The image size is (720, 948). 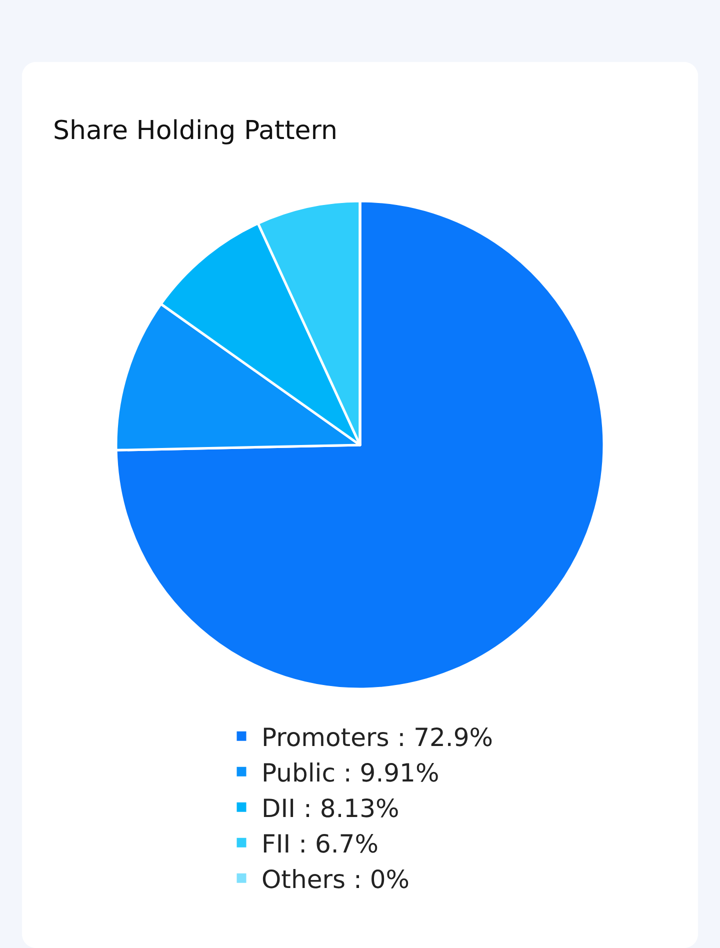 I want to click on chart-title: Share Holding Pattern, so click(x=195, y=131).